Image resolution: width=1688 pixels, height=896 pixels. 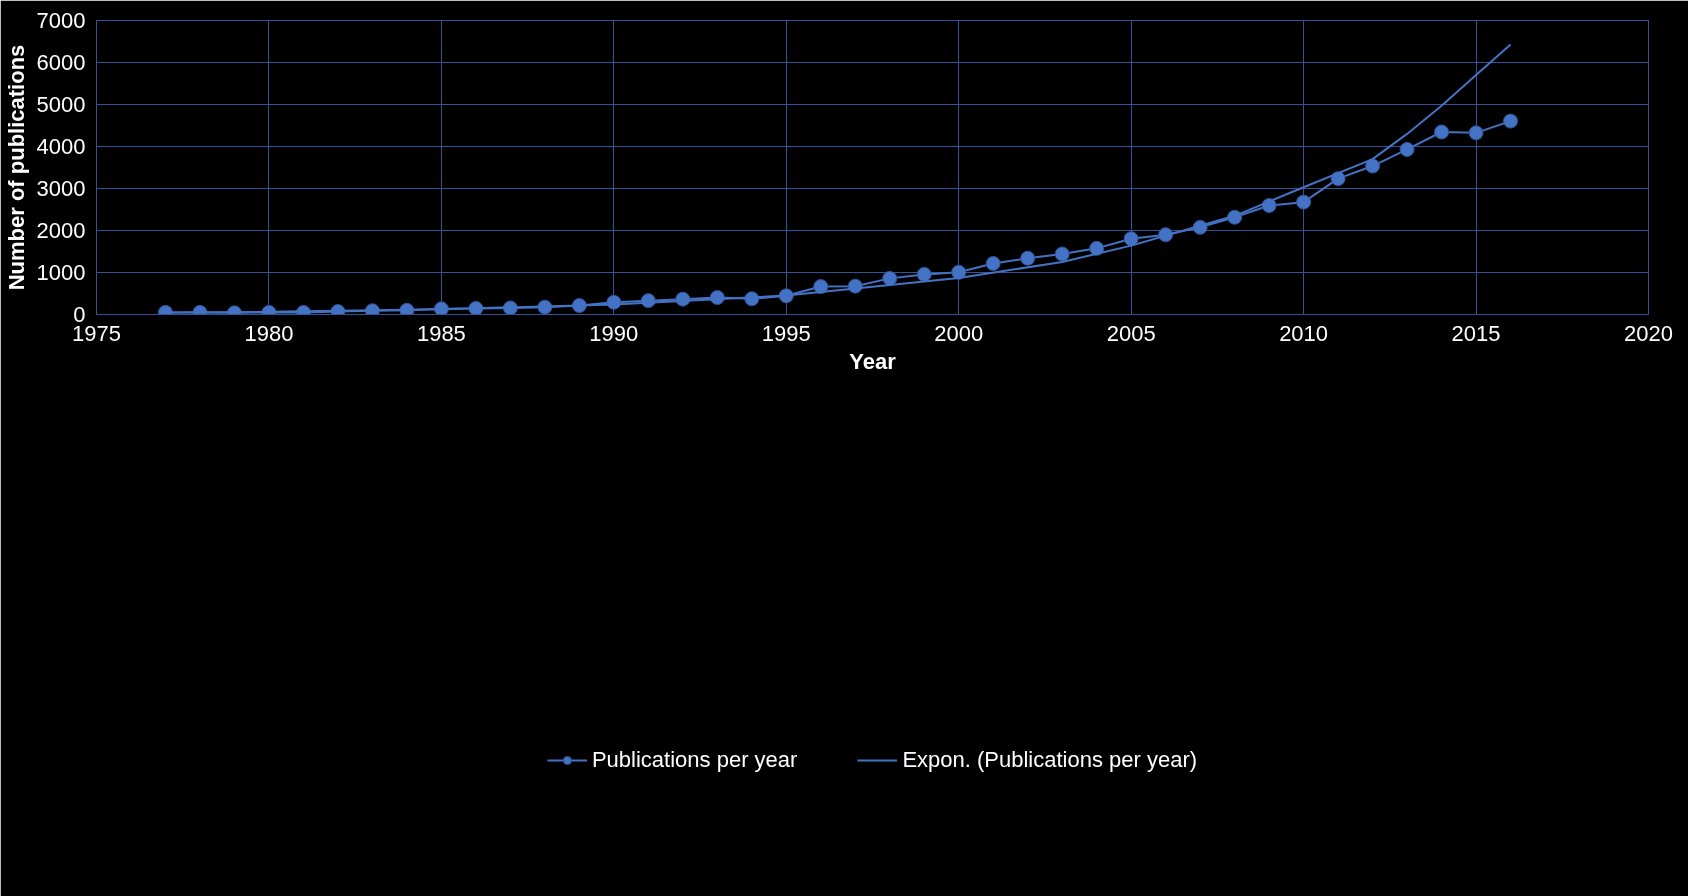 What do you see at coordinates (61, 62) in the screenshot?
I see `y-tick-label: 6000` at bounding box center [61, 62].